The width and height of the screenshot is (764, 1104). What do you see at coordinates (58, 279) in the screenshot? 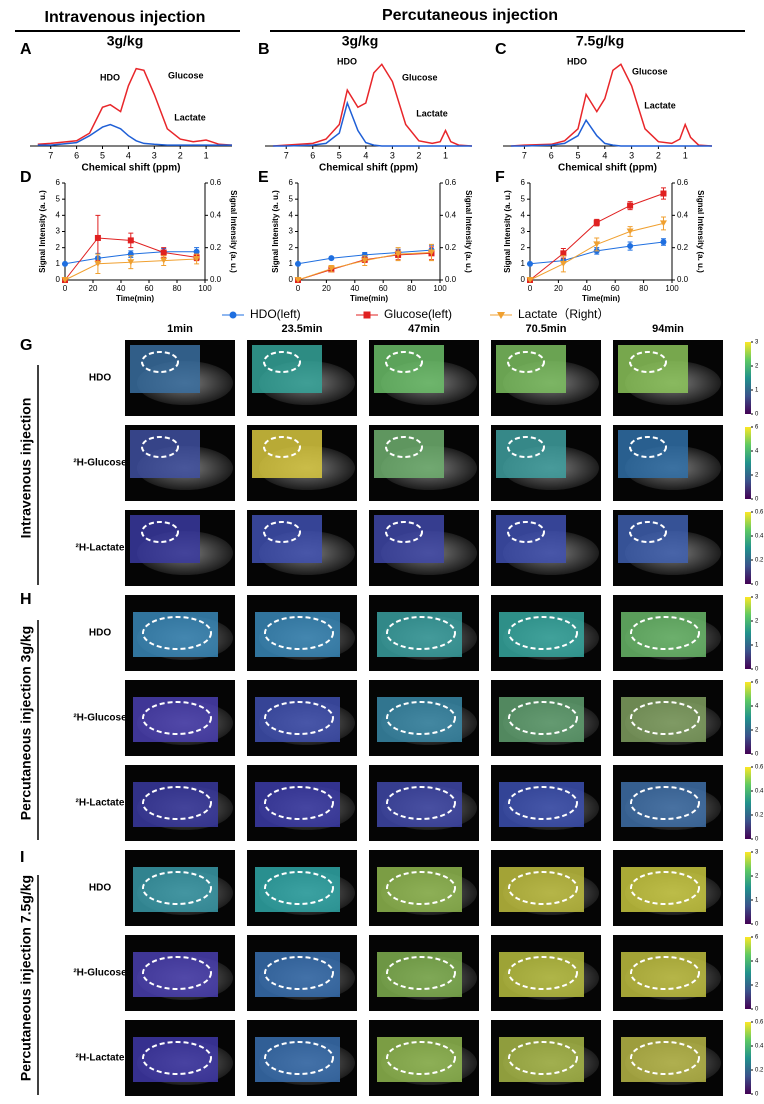
I see `y-tick-label: 0` at bounding box center [58, 279].